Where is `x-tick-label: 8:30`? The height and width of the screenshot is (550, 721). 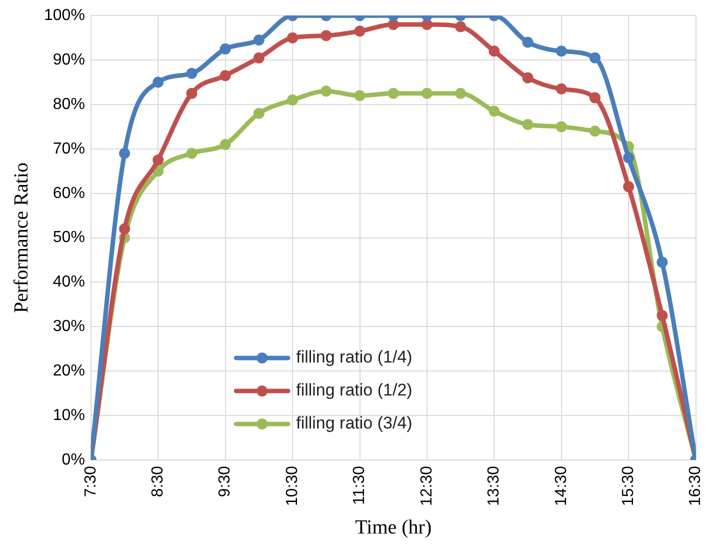 x-tick-label: 8:30 is located at coordinates (158, 482).